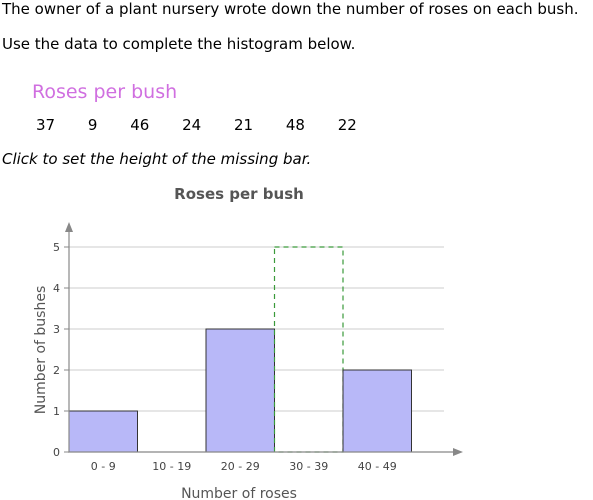  What do you see at coordinates (56, 411) in the screenshot?
I see `y-tick-label: 1` at bounding box center [56, 411].